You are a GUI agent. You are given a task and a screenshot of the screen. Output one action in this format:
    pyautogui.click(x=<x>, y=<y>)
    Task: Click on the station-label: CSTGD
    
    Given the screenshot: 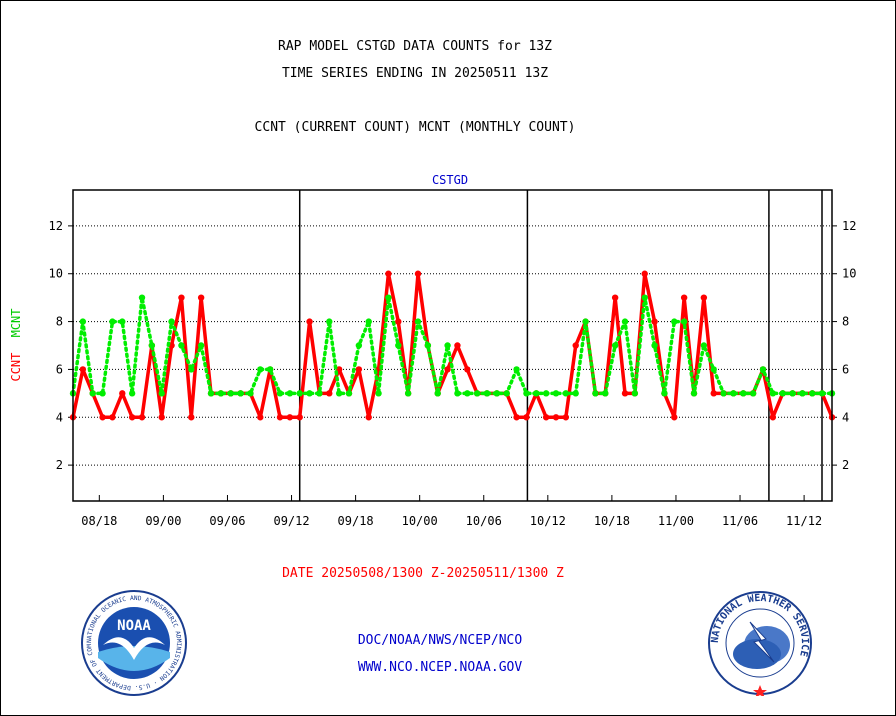 What is the action you would take?
    pyautogui.click(x=450, y=180)
    